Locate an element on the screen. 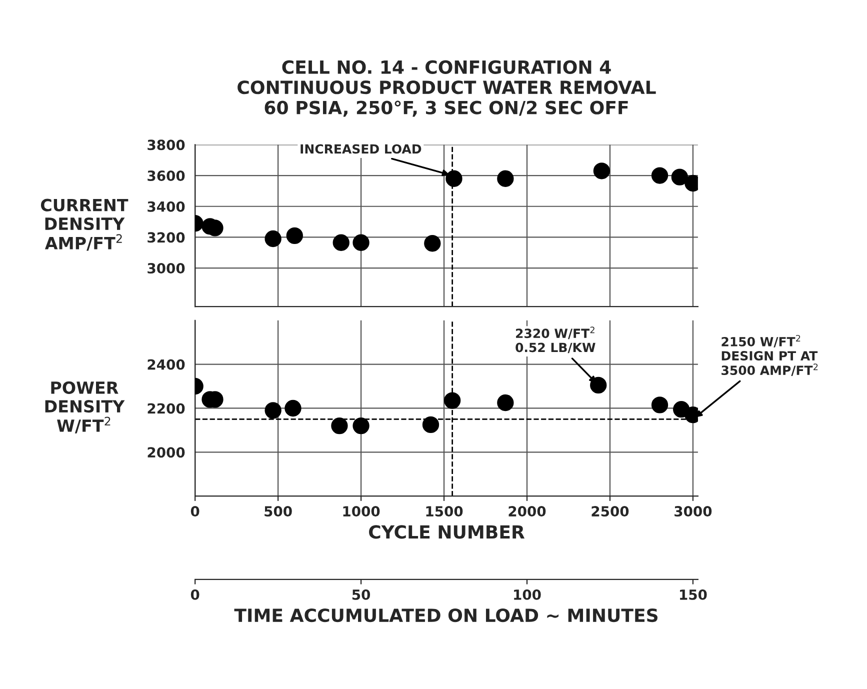 This screenshot has height=689, width=867. x-tick-label: 1000 is located at coordinates (361, 511).